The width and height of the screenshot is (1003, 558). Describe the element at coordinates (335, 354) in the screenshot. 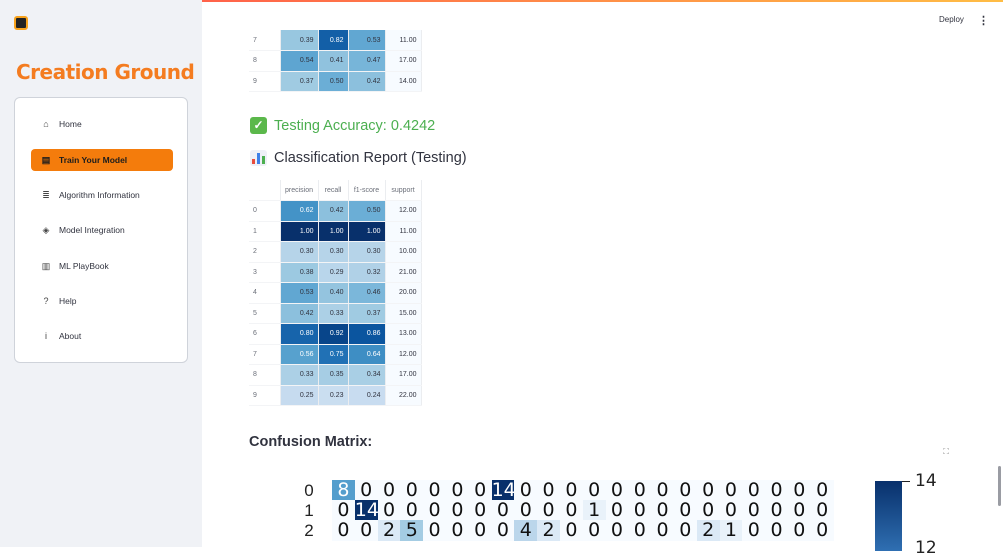

I see `table-row: 7 0.56 0.75 0.64 12.00` at that location.